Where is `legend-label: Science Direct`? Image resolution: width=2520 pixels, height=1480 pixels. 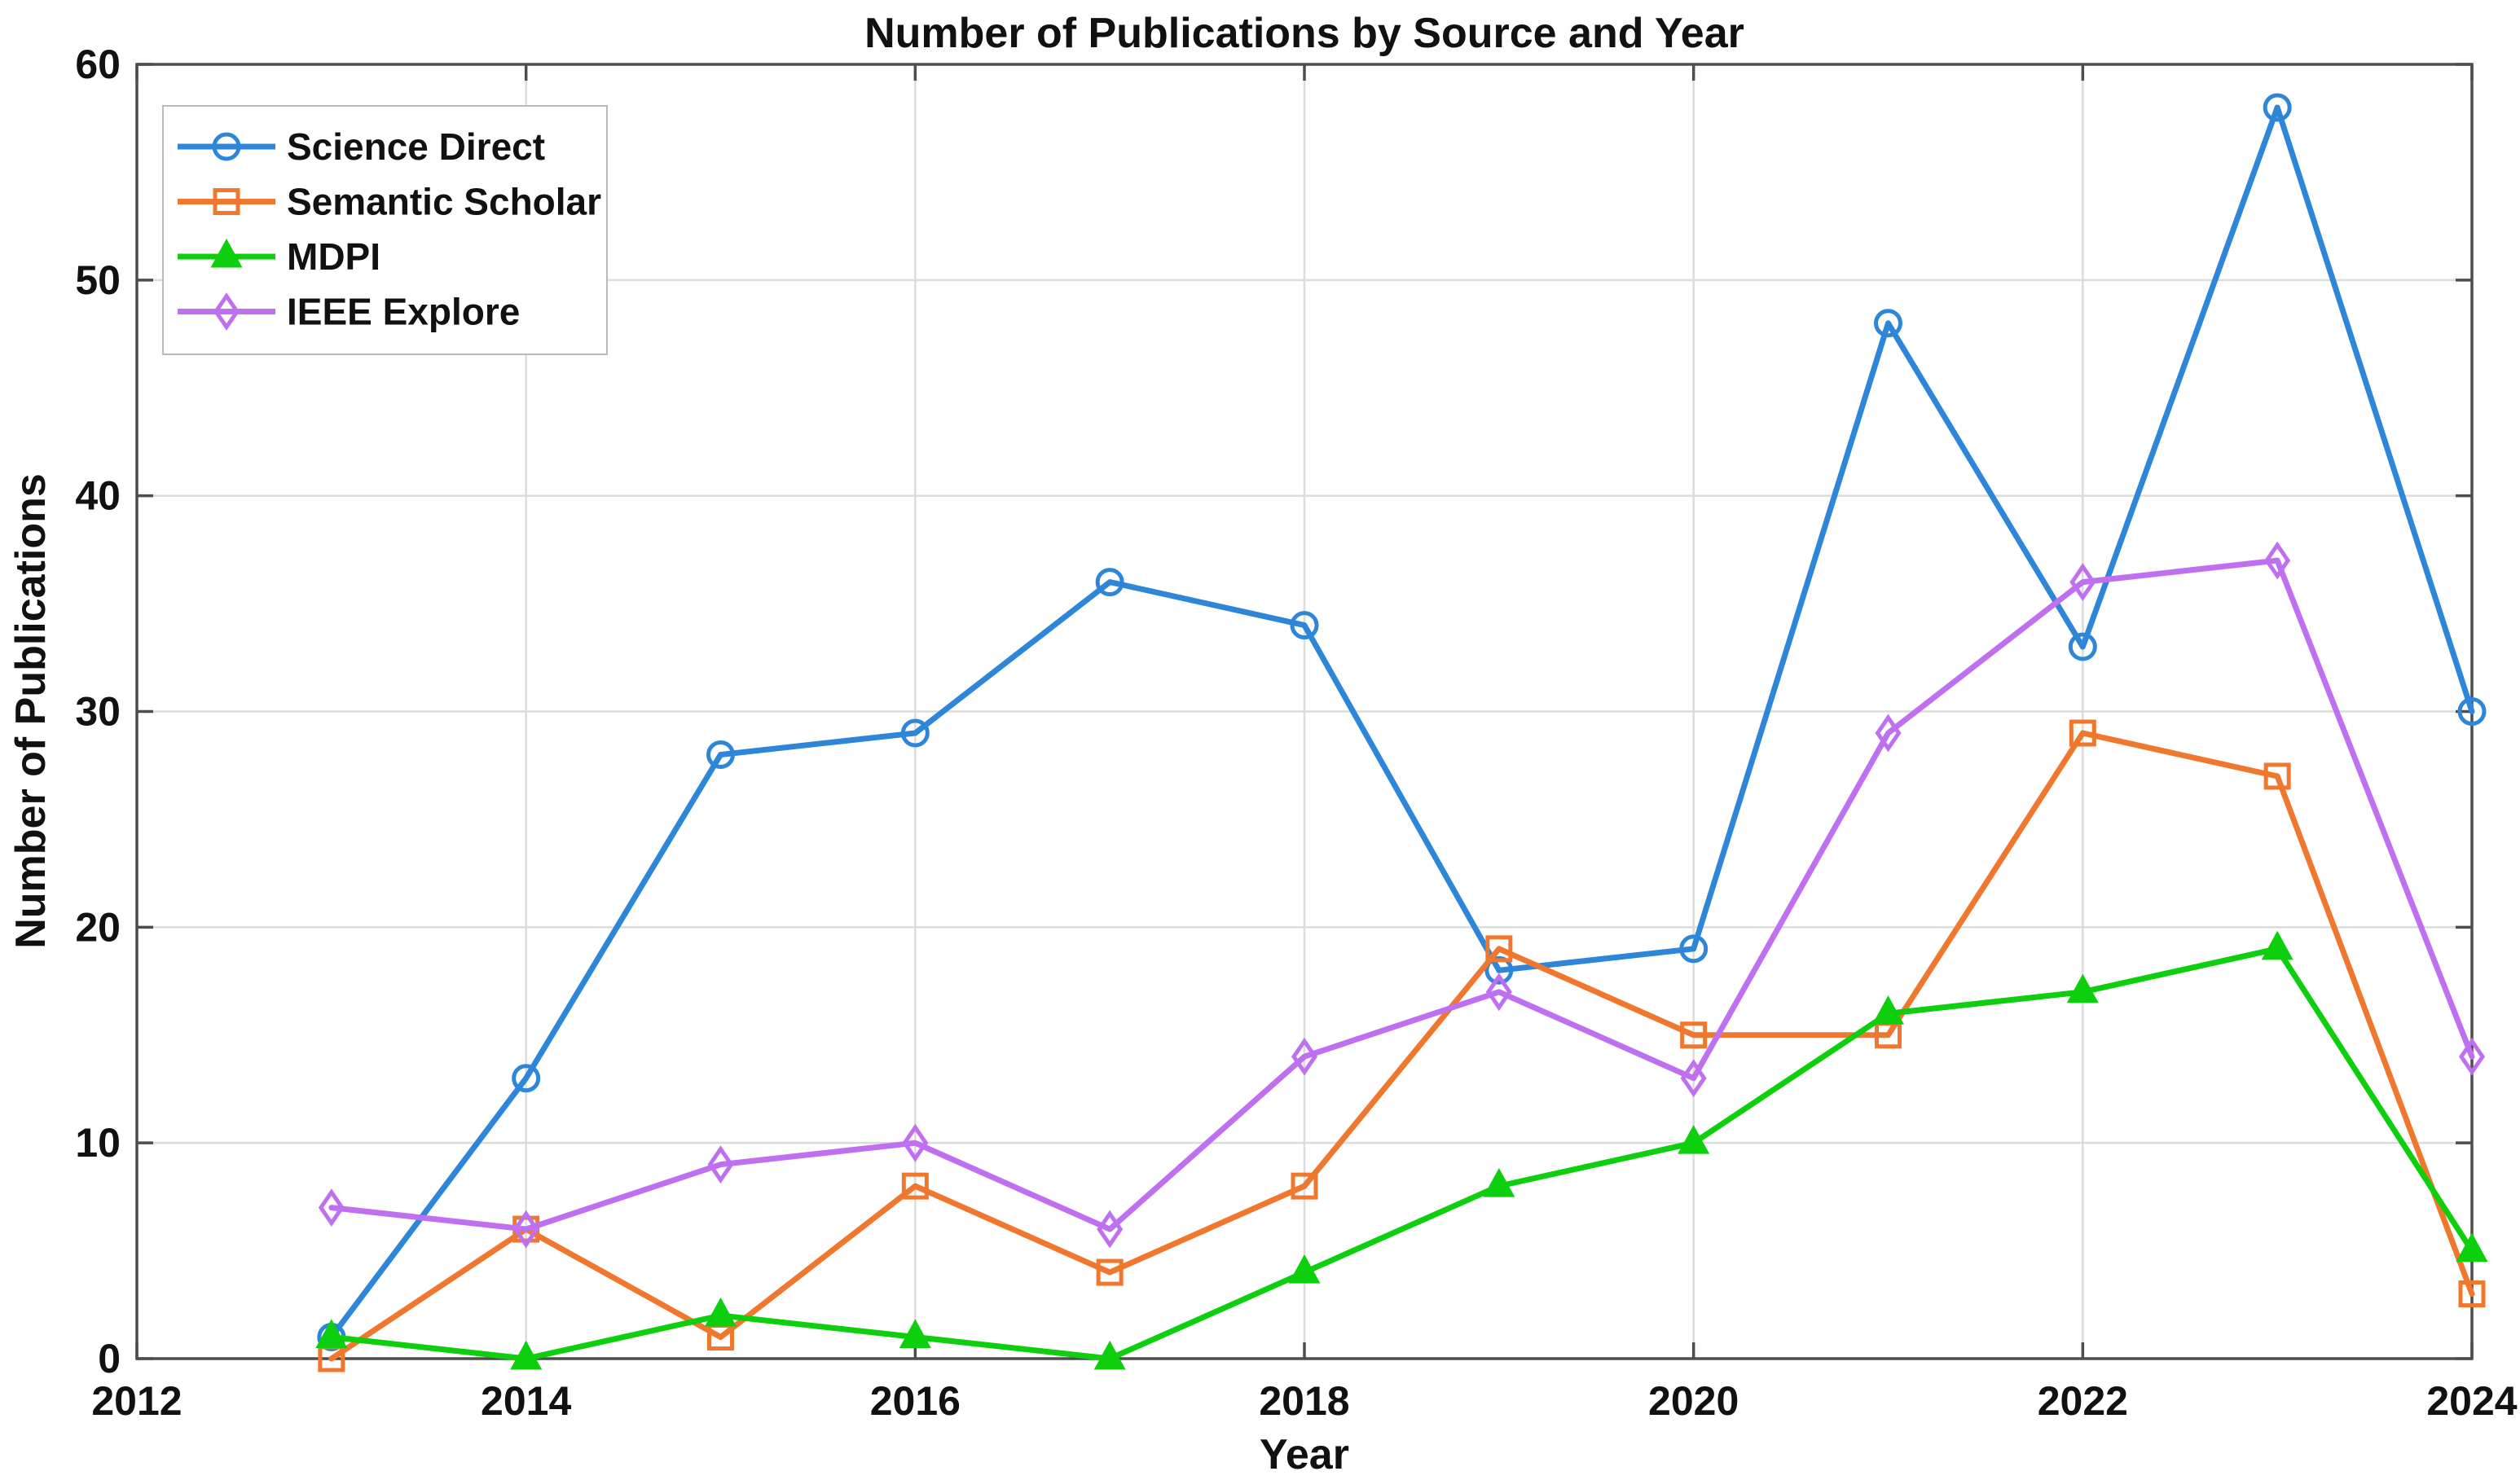
legend-label: Science Direct is located at coordinates (416, 146).